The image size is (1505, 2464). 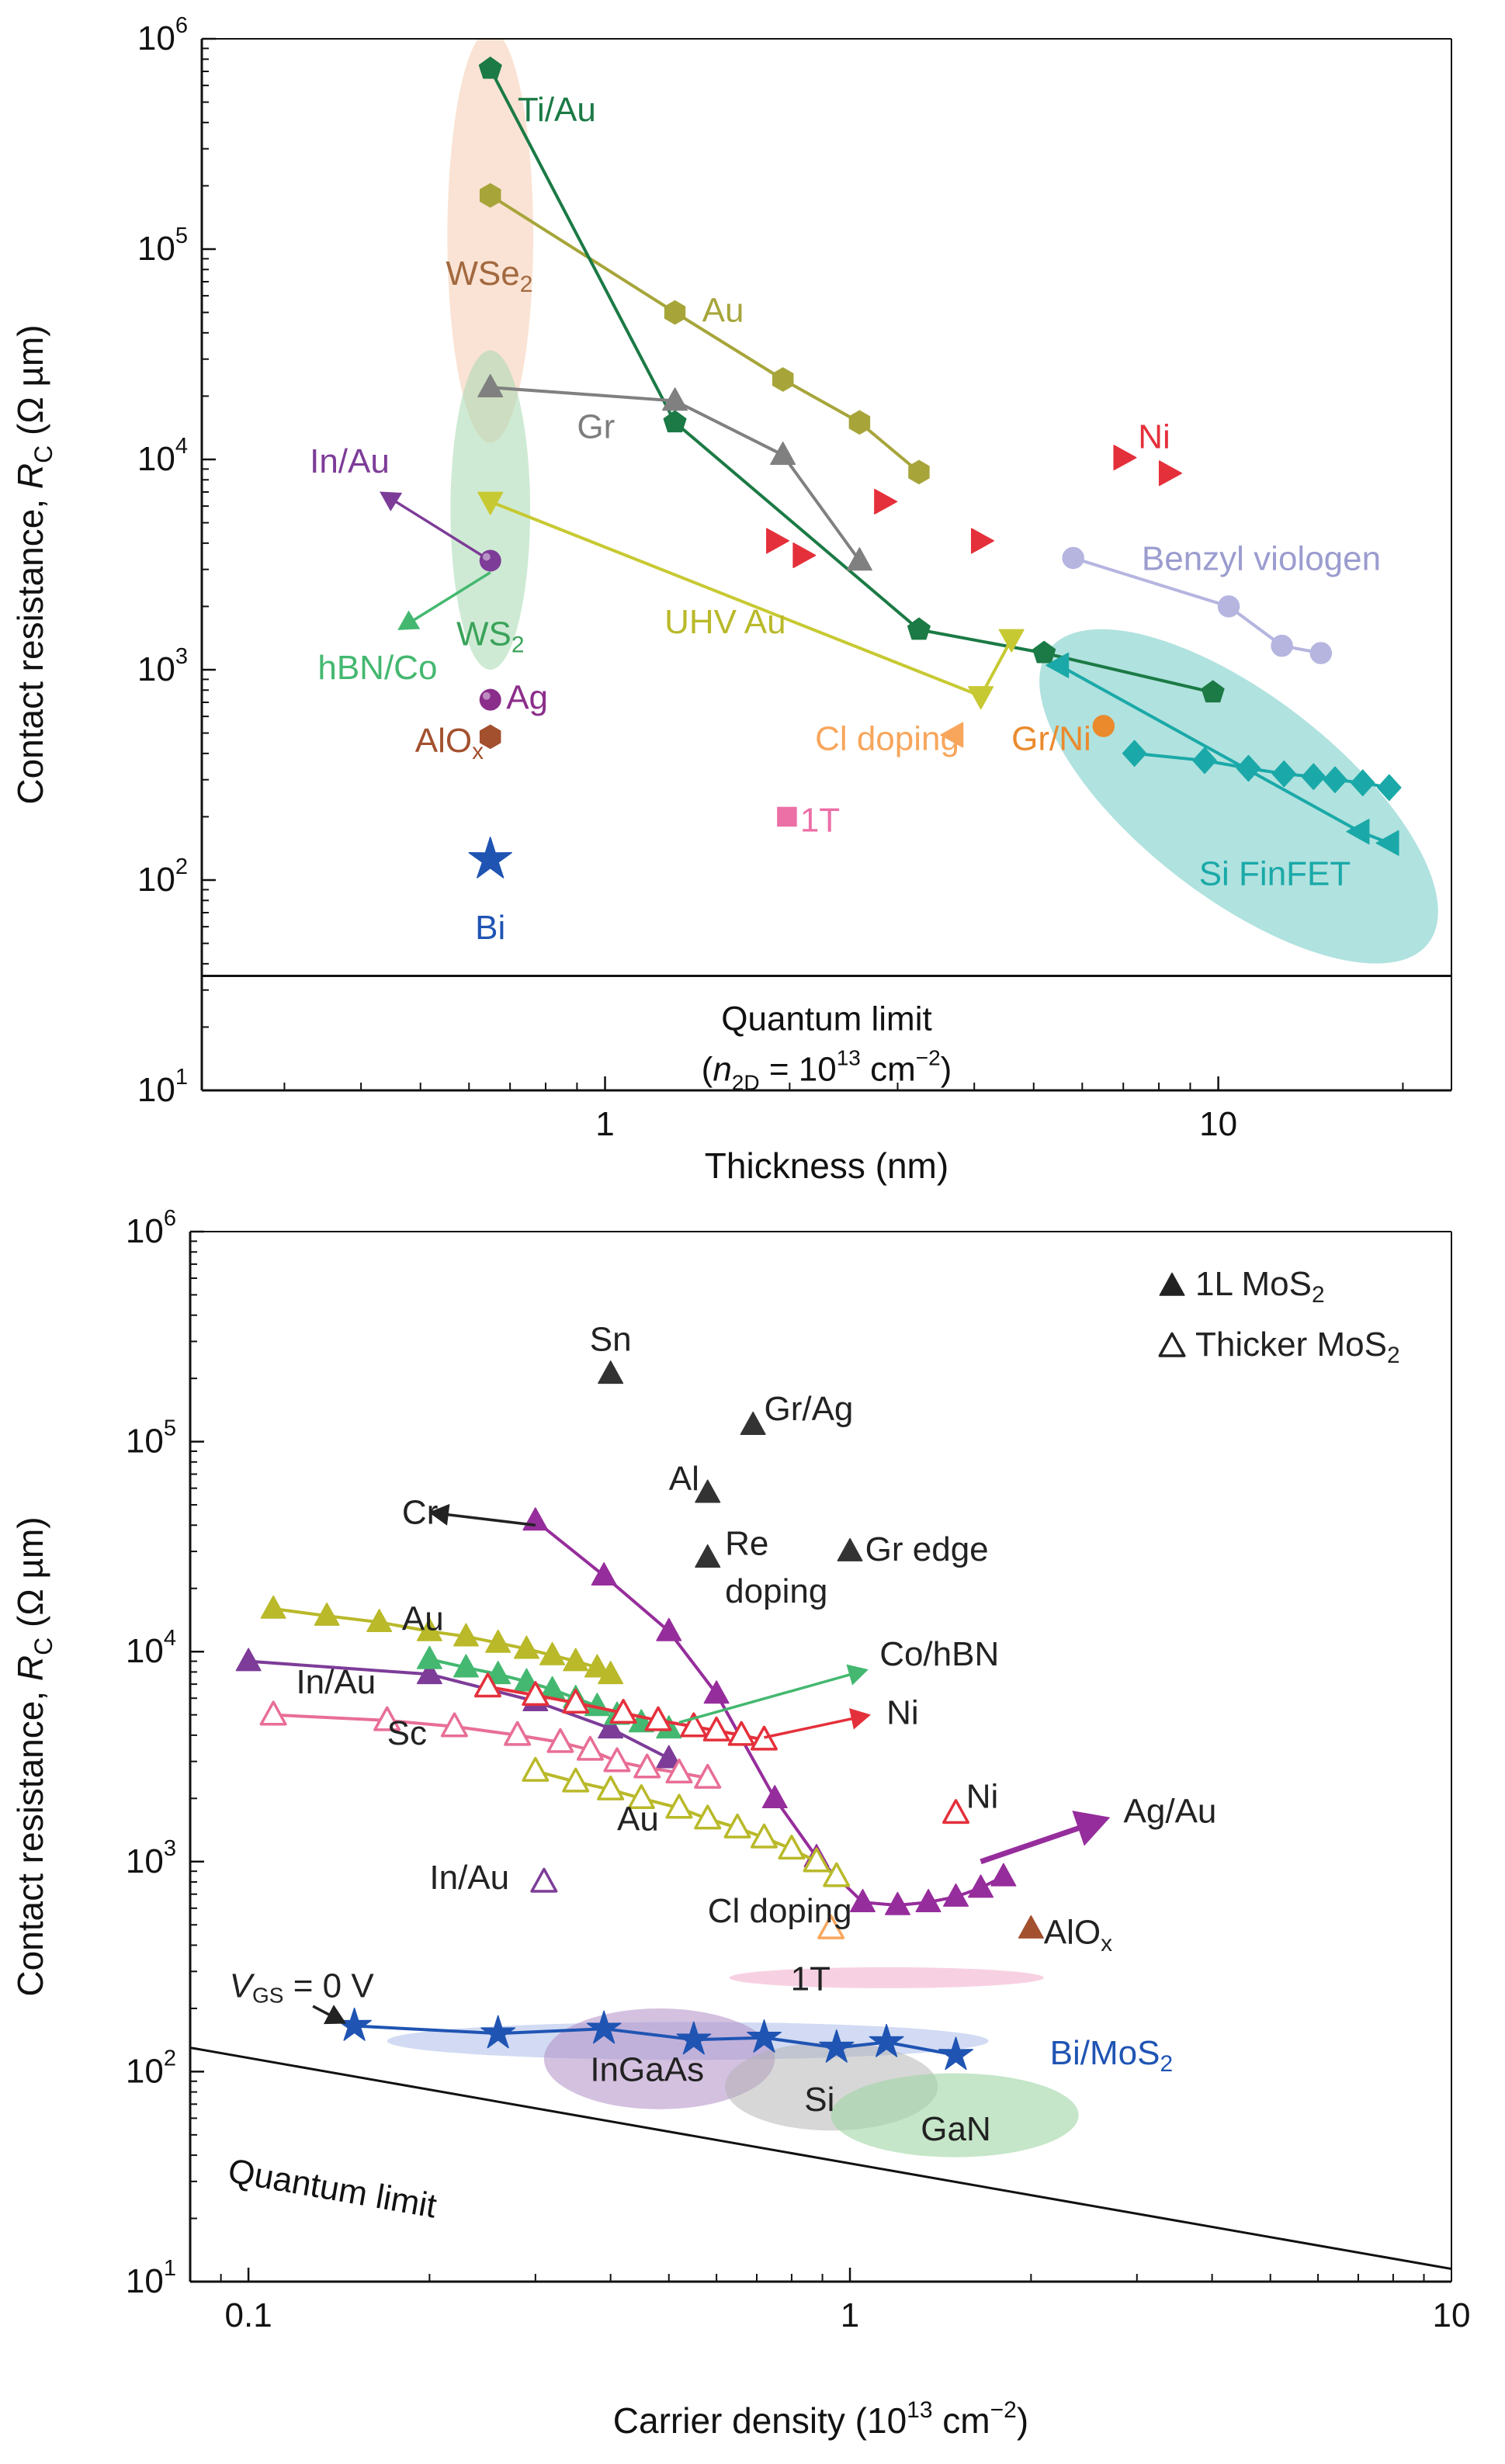 I want to click on series-gr-point, so click(x=490, y=385).